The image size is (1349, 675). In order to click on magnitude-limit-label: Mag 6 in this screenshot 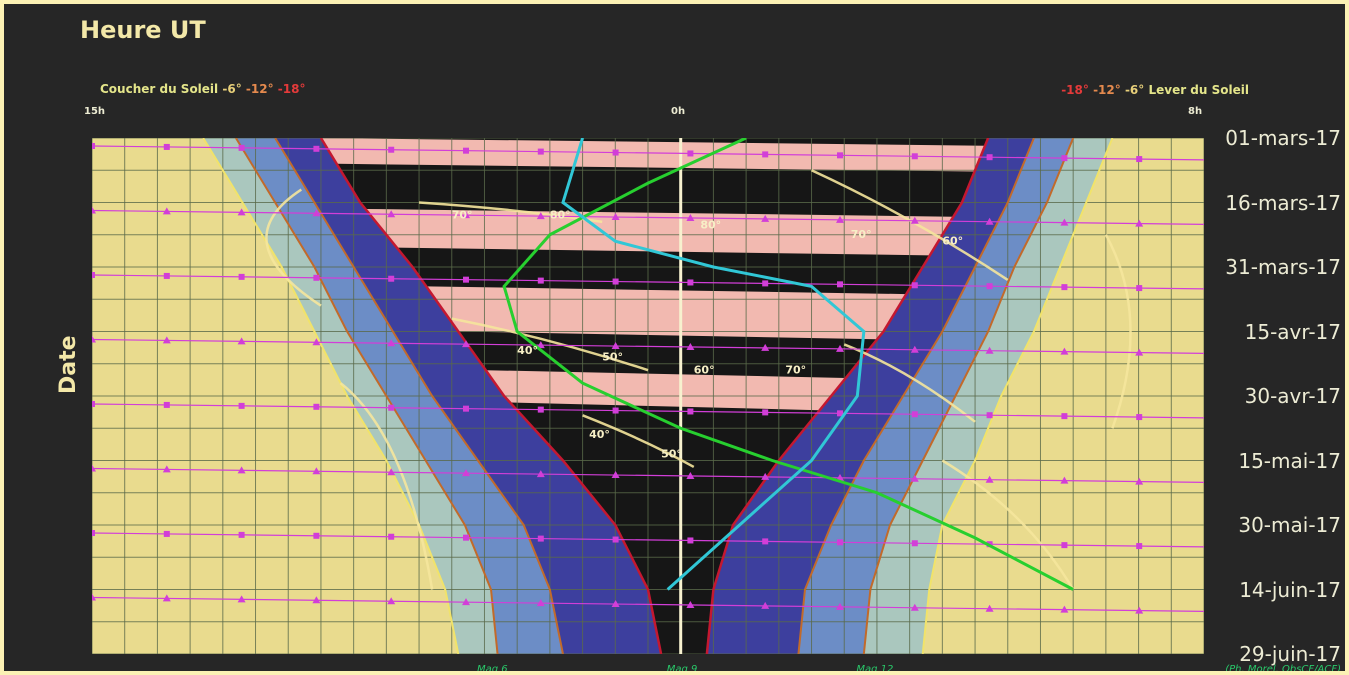, I will do `click(492, 669)`.